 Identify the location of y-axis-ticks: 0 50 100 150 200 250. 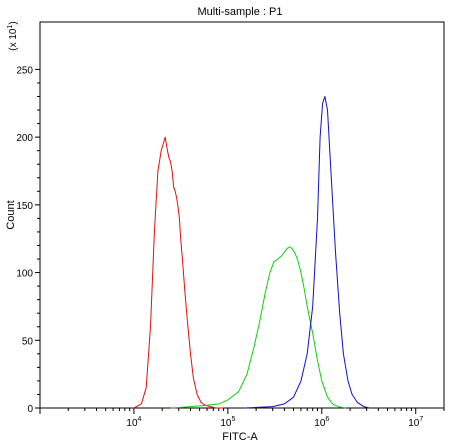
(28, 240).